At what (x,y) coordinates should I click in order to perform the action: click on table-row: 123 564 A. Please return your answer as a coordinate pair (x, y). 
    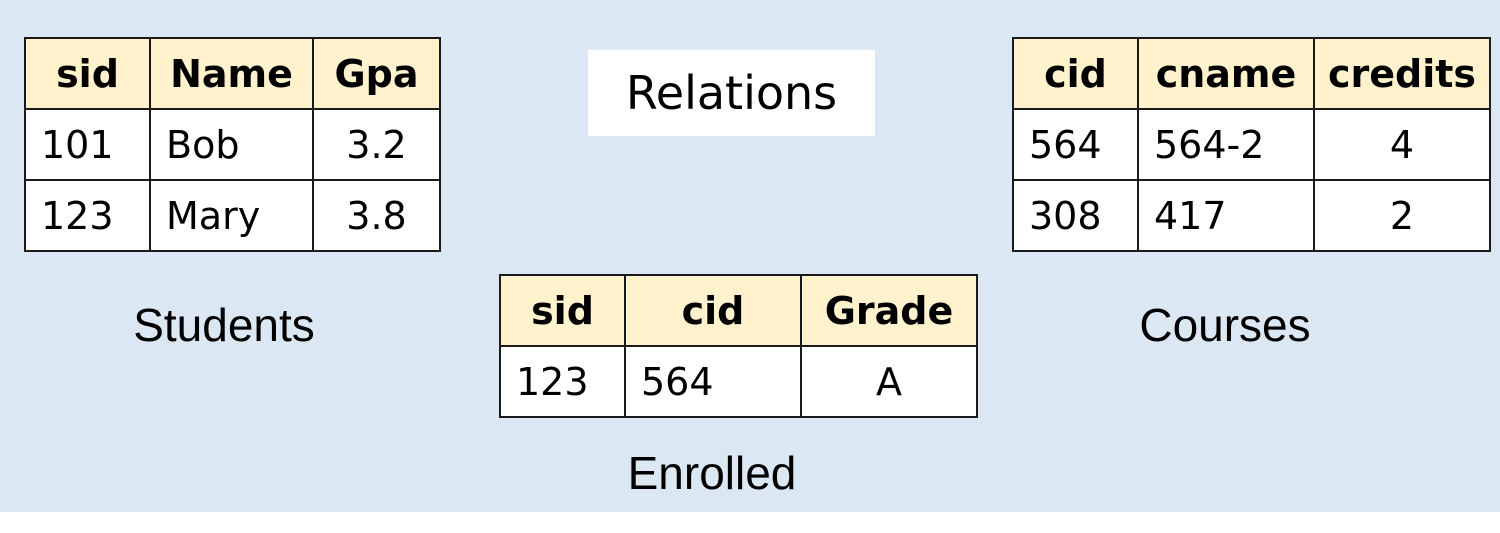
    Looking at the image, I should click on (738, 381).